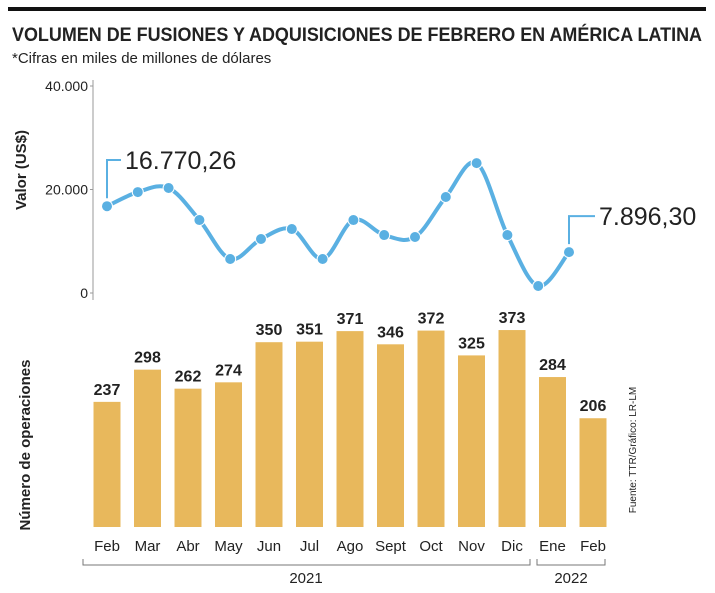  What do you see at coordinates (25, 445) in the screenshot?
I see `y-axis-label: Número de operaciones` at bounding box center [25, 445].